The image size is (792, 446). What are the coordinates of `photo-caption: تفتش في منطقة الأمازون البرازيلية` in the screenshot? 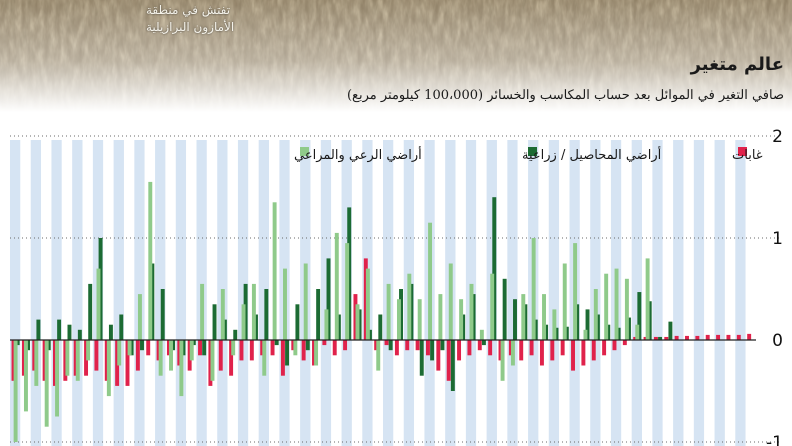 It's located at (206, 19).